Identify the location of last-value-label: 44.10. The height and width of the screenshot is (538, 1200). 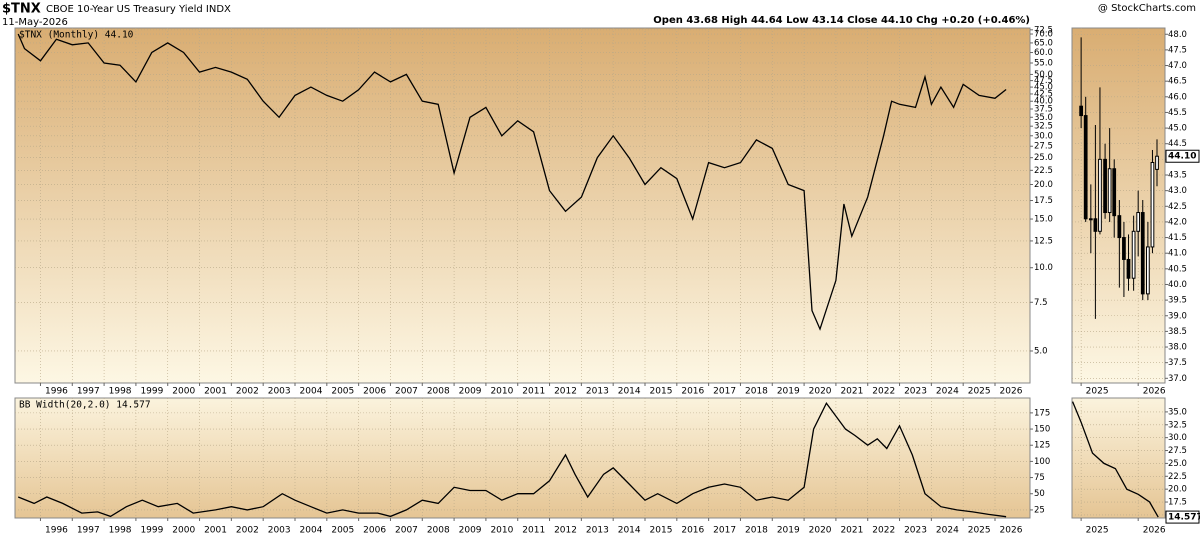
(1182, 157).